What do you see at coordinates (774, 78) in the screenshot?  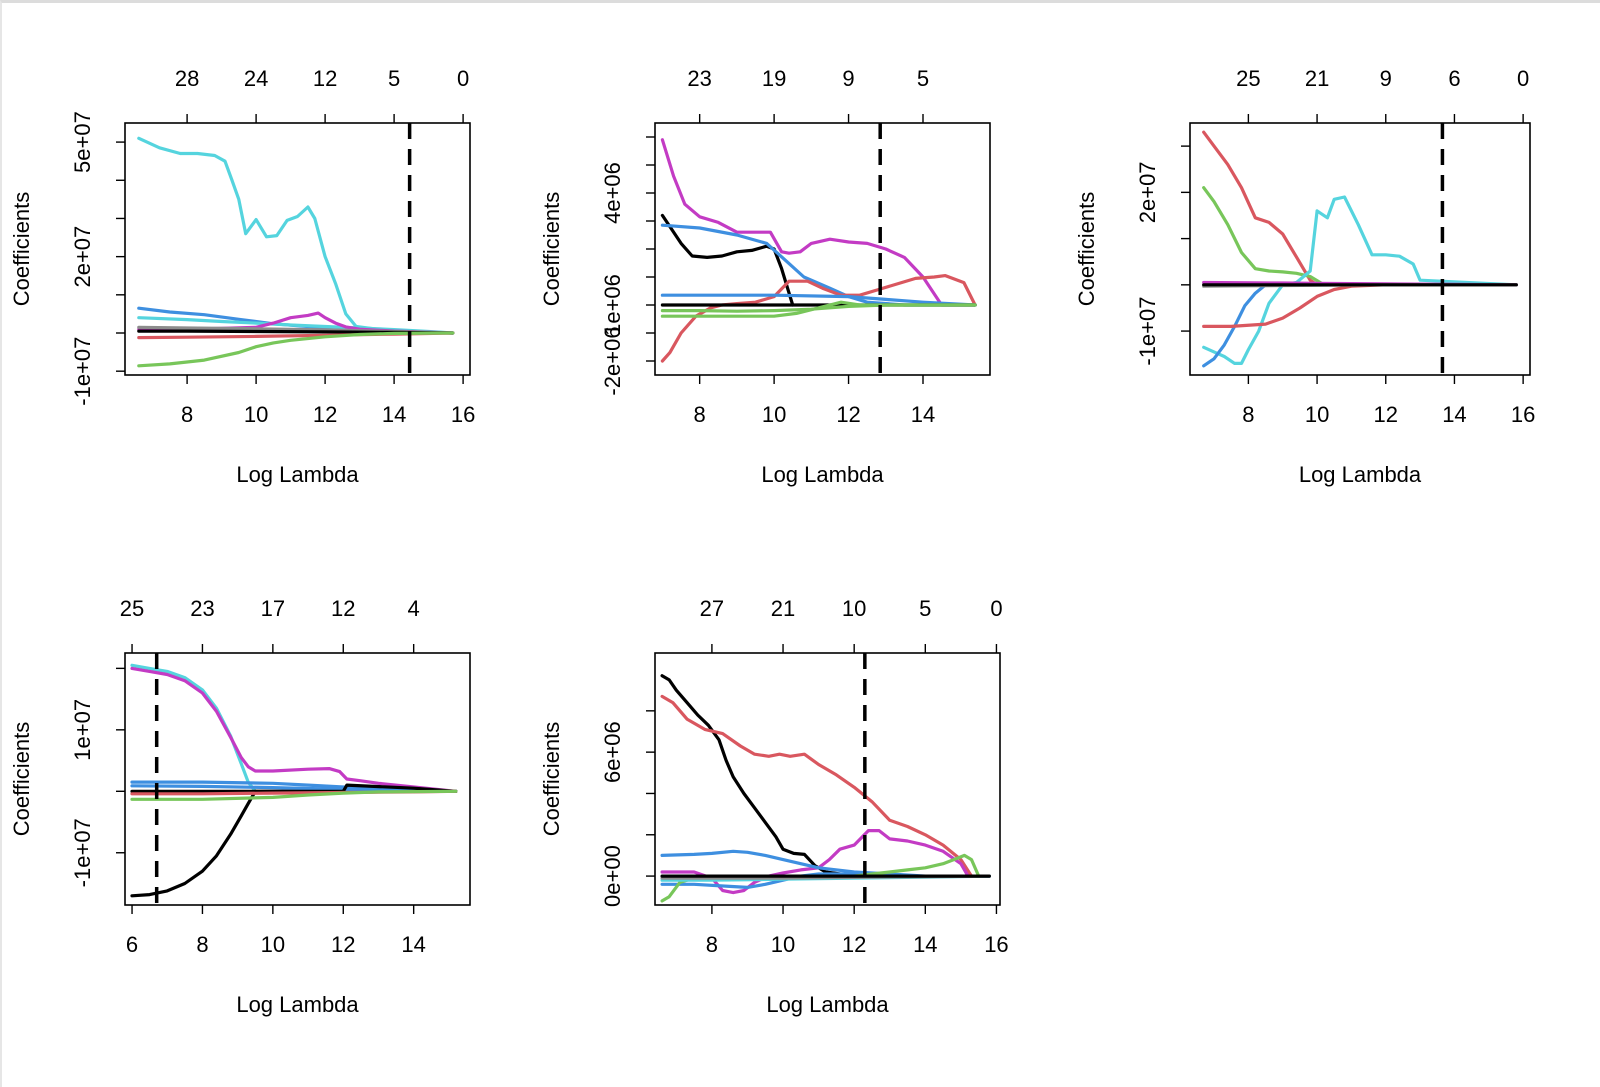 I see `top-tick-label: 19` at bounding box center [774, 78].